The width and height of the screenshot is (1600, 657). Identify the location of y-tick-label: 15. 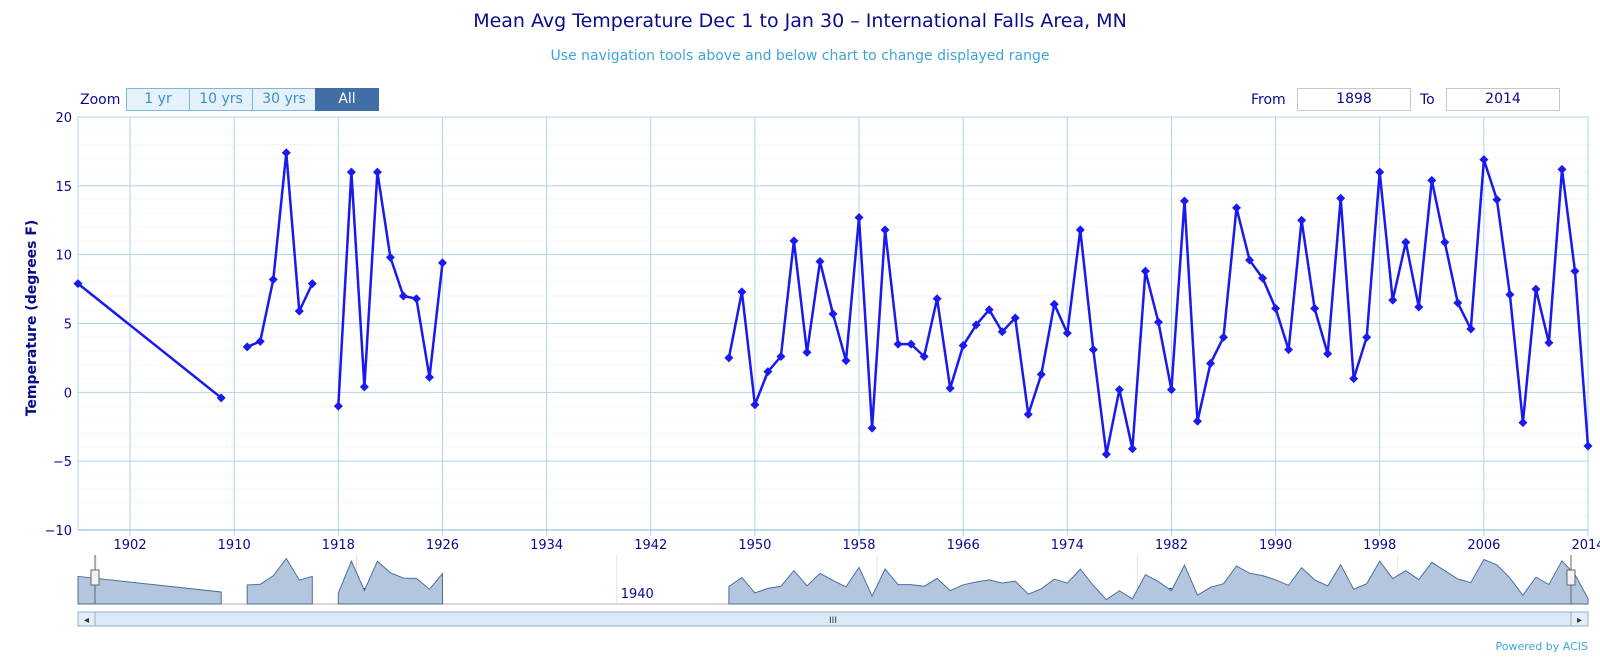
(63, 187).